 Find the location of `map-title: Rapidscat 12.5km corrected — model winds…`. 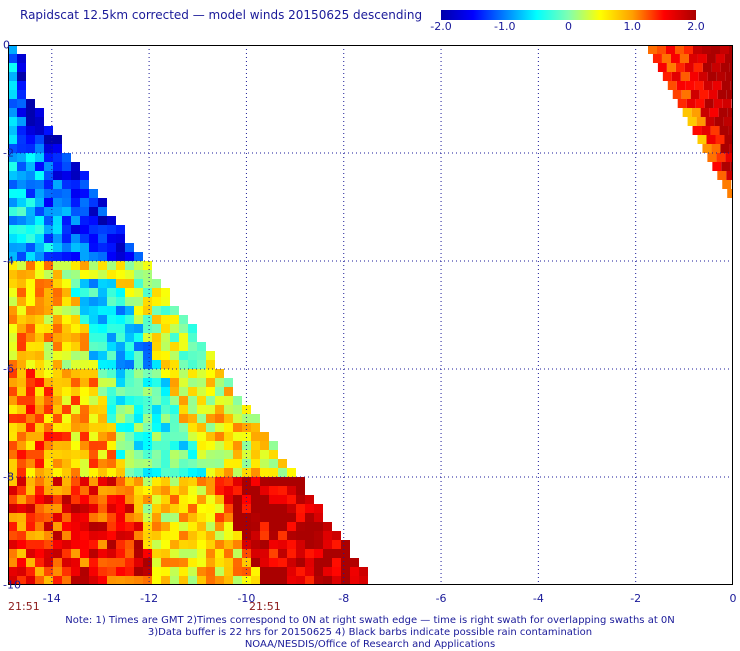

map-title: Rapidscat 12.5km corrected — model winds… is located at coordinates (221, 15).